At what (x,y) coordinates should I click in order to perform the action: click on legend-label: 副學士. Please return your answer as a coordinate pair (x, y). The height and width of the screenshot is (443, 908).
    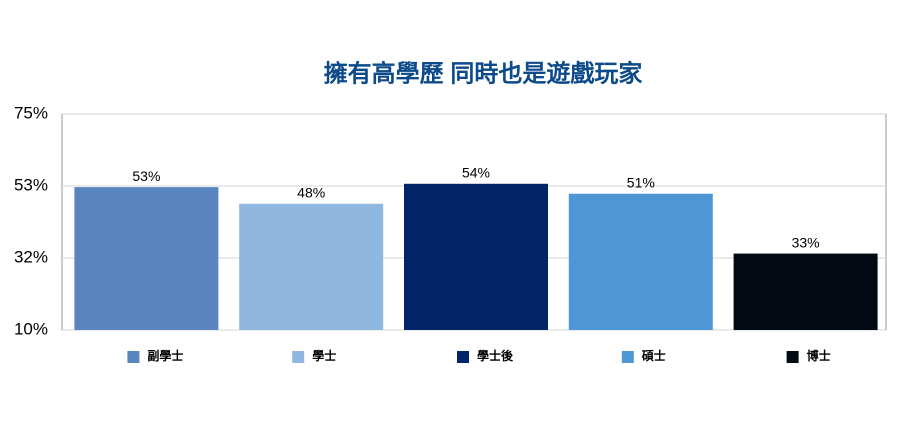
    Looking at the image, I should click on (165, 355).